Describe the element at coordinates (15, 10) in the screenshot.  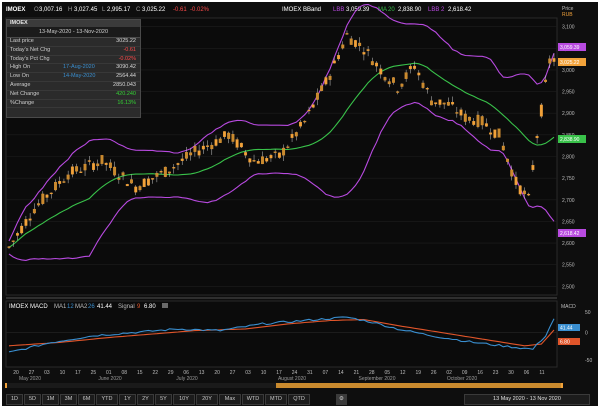
I see `header-symbol: IMOEX` at that location.